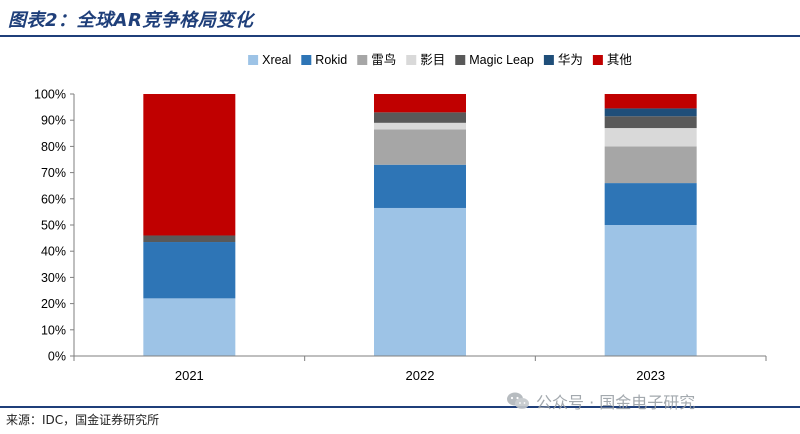 This screenshot has width=800, height=434. I want to click on legend-label: Rokid, so click(331, 60).